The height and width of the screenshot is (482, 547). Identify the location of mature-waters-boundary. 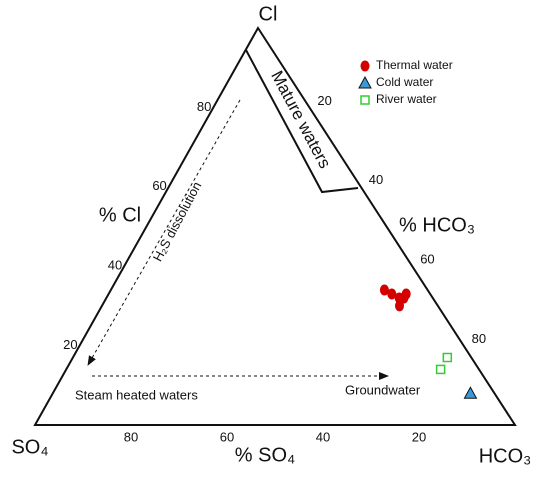
(302, 121).